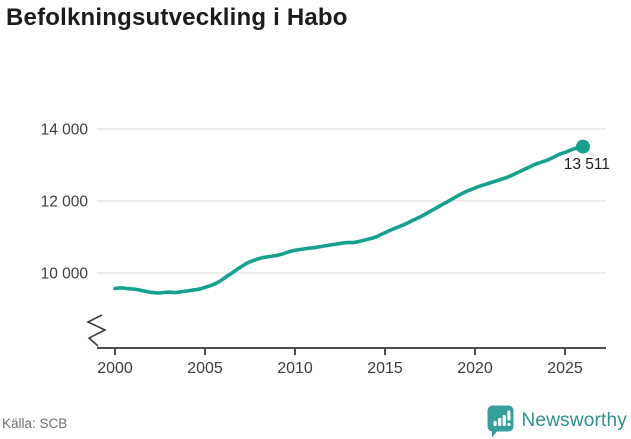  I want to click on end-value-label: 13 511, so click(587, 164).